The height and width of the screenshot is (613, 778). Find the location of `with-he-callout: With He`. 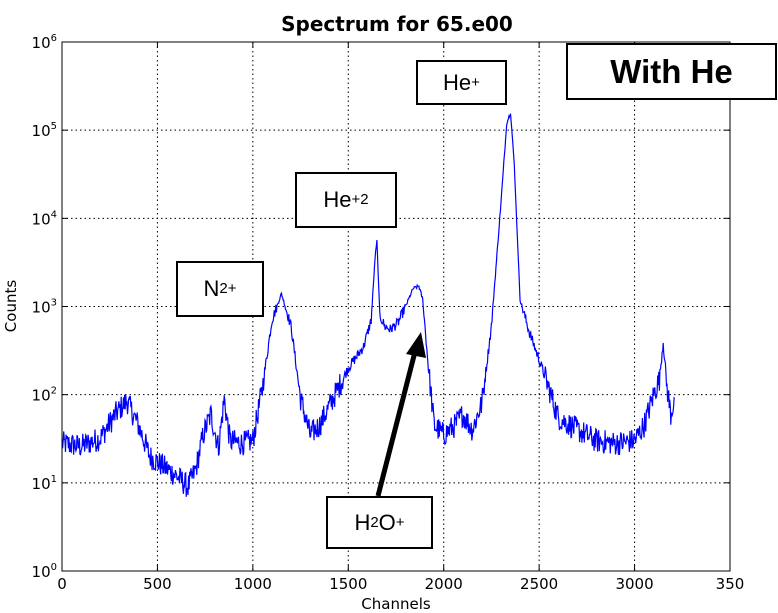

with-he-callout: With He is located at coordinates (671, 71).